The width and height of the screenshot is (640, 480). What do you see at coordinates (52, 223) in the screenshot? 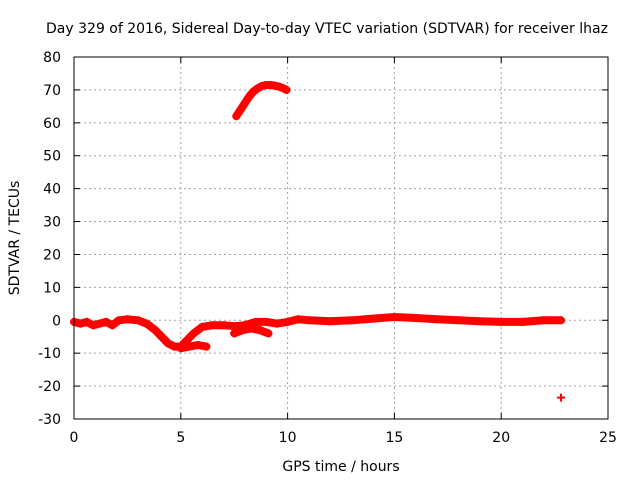
I see `y-tick-label: 30` at bounding box center [52, 223].